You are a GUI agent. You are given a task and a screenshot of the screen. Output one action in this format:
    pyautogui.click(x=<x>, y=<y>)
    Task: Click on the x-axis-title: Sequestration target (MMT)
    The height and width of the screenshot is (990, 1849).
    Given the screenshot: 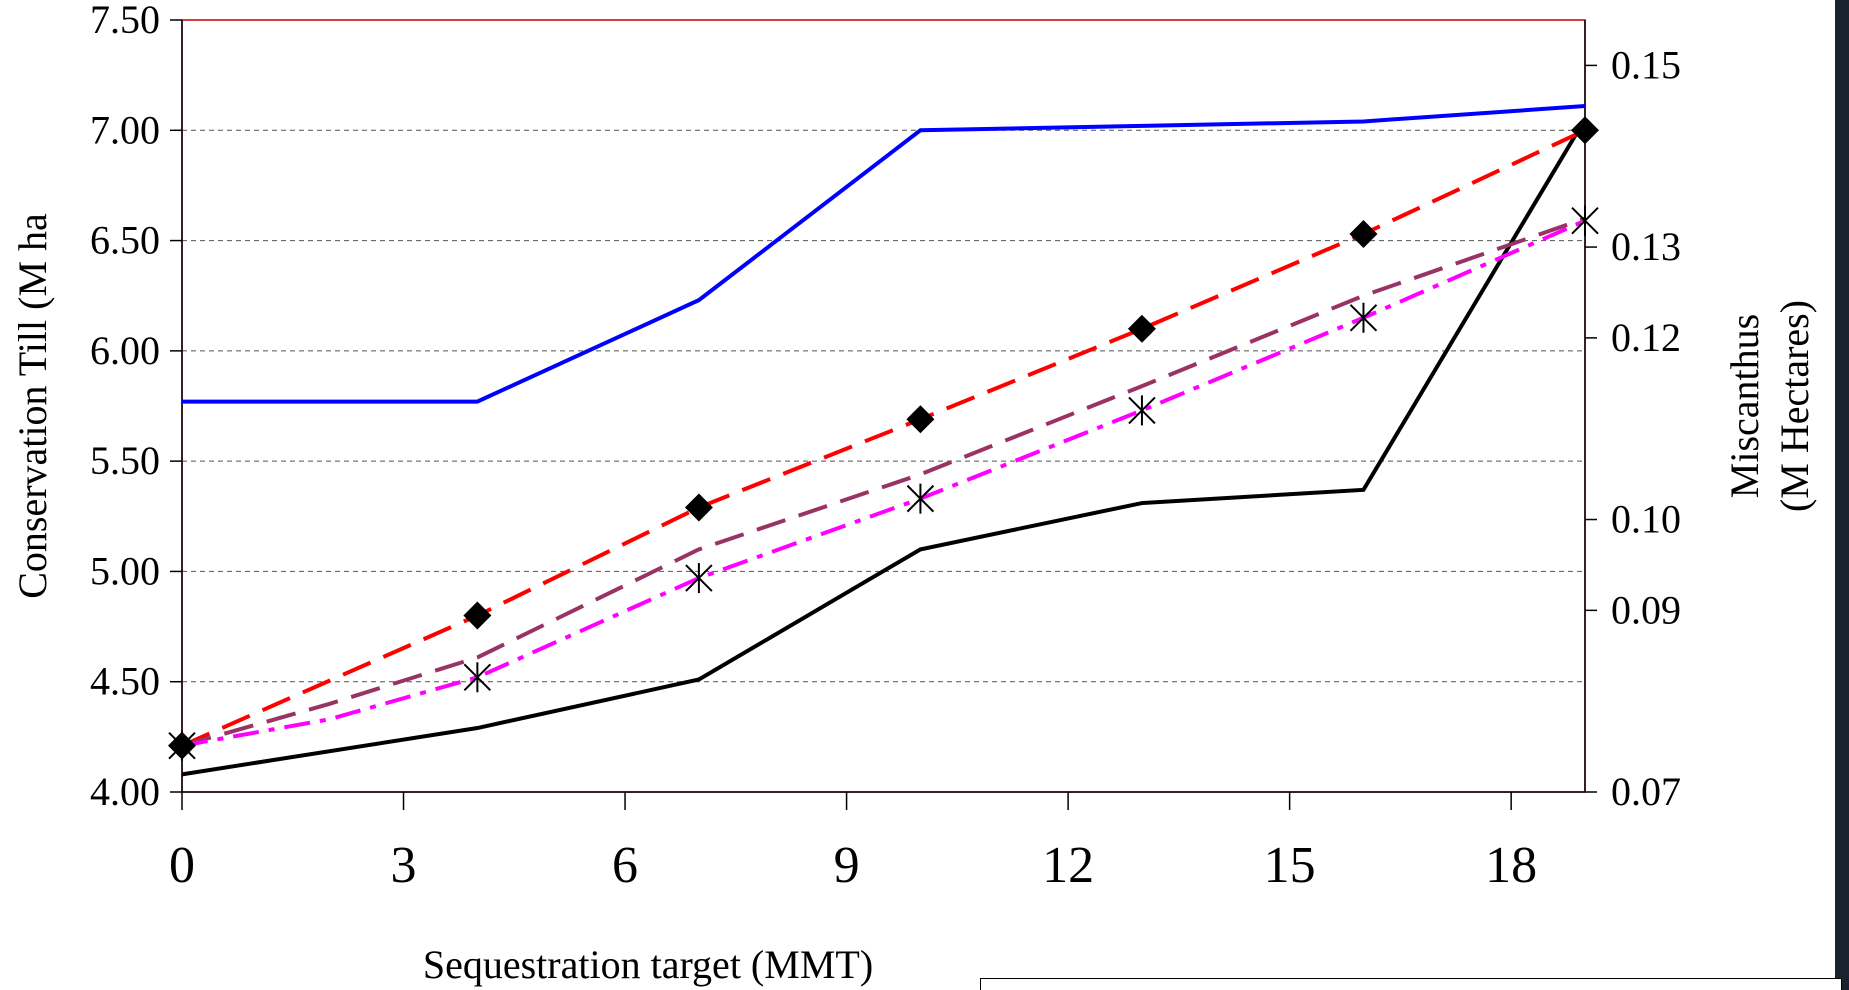 What is the action you would take?
    pyautogui.click(x=648, y=964)
    